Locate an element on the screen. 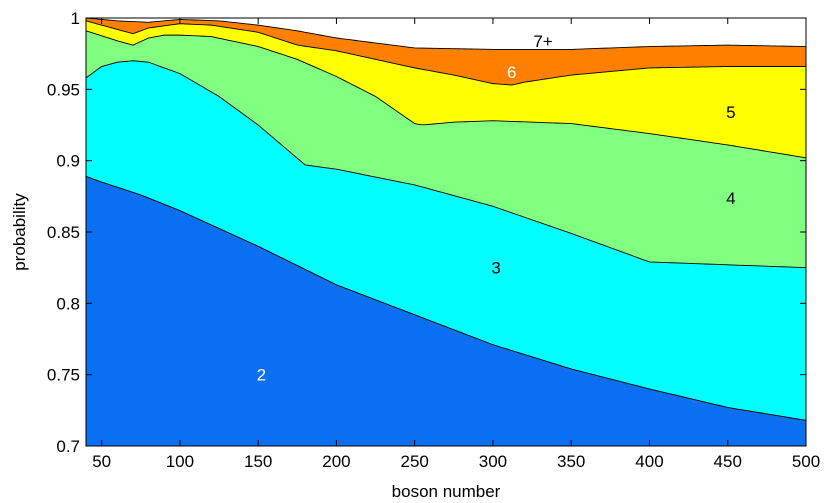 This screenshot has width=830, height=503. y-tick-label: 0.85 is located at coordinates (63, 232).